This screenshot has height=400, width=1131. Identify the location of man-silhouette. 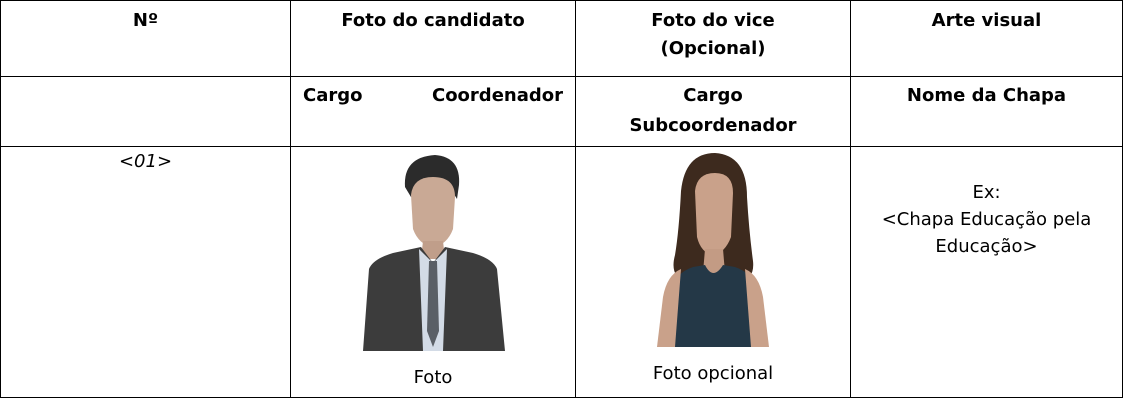
(434, 253).